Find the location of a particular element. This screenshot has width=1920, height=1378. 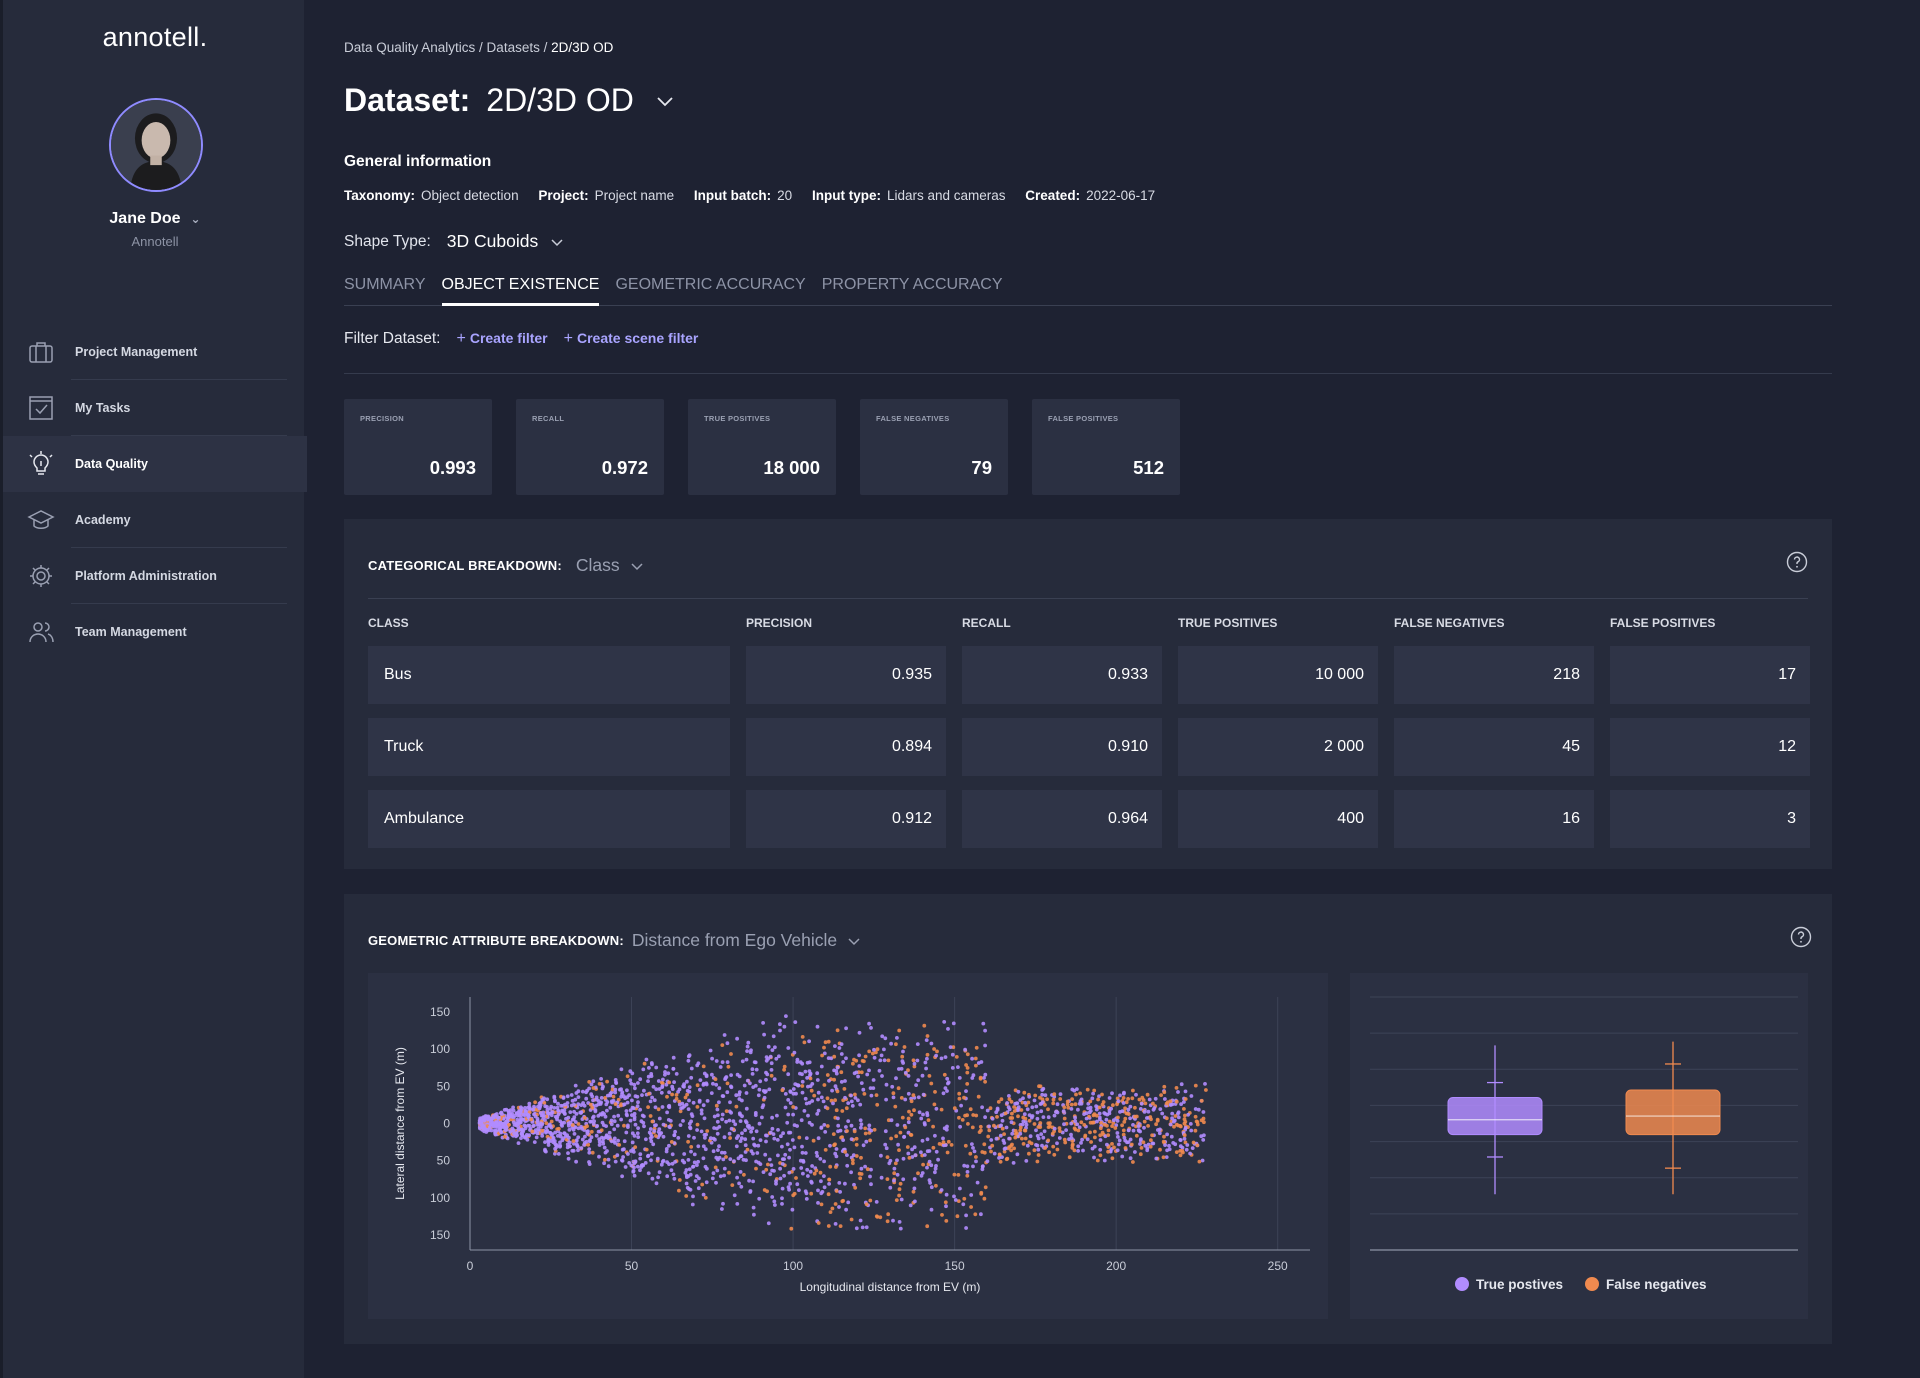

kpi-value: 0.972 is located at coordinates (624, 467).